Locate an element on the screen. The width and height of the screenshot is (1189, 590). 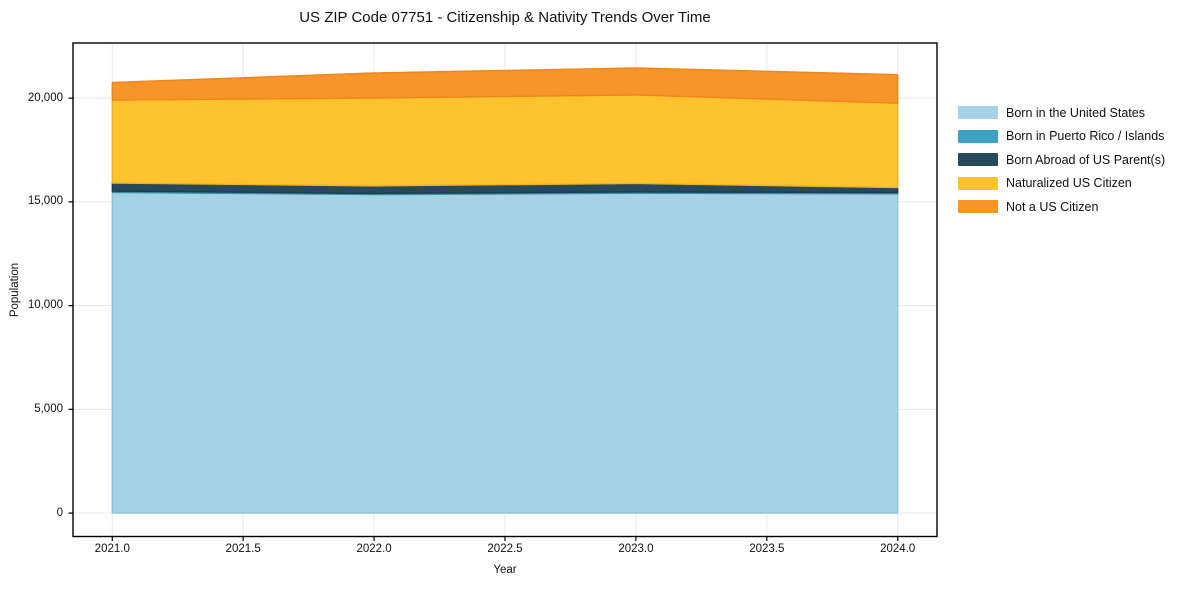
legend-label: Naturalized US Citizen is located at coordinates (1069, 183).